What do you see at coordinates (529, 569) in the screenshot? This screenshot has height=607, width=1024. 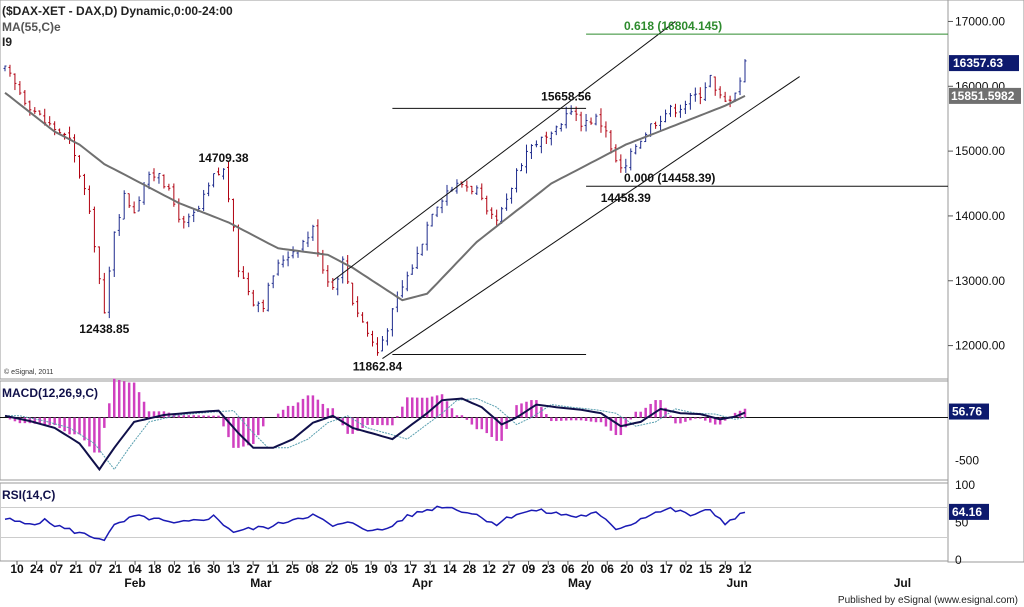 I see `x-day-label: 09` at bounding box center [529, 569].